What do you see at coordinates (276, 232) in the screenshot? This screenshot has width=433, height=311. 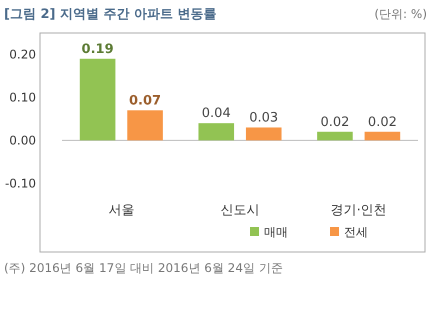 I see `legend-label: 매매` at bounding box center [276, 232].